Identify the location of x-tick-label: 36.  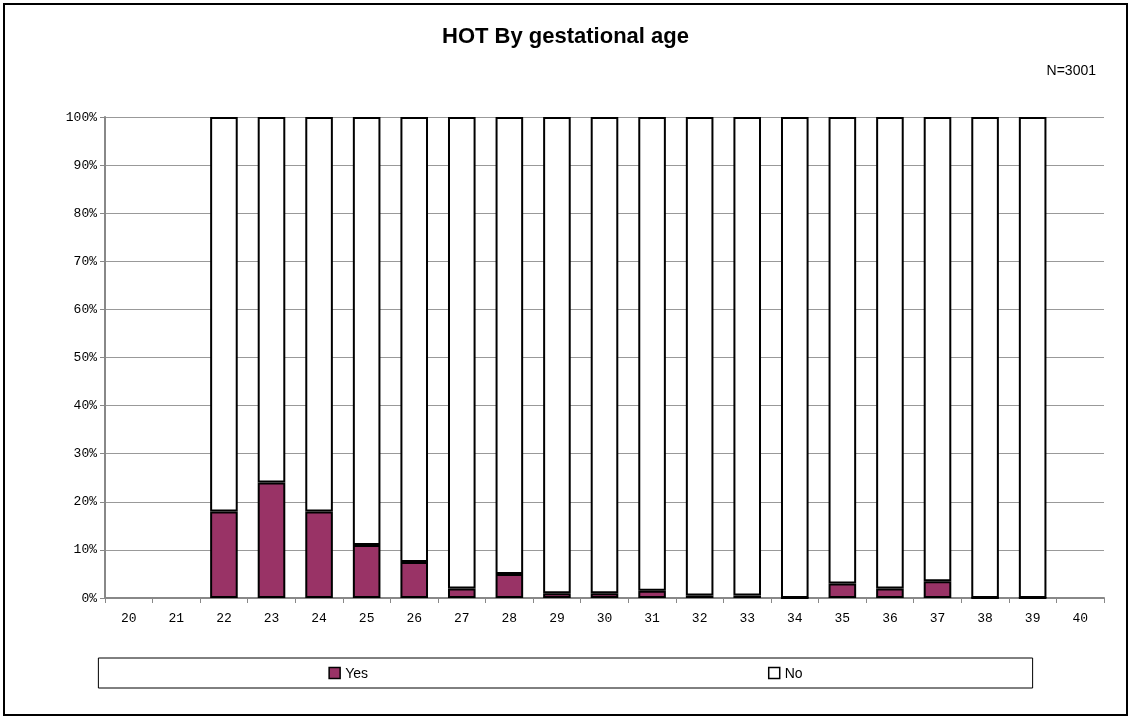
(890, 618).